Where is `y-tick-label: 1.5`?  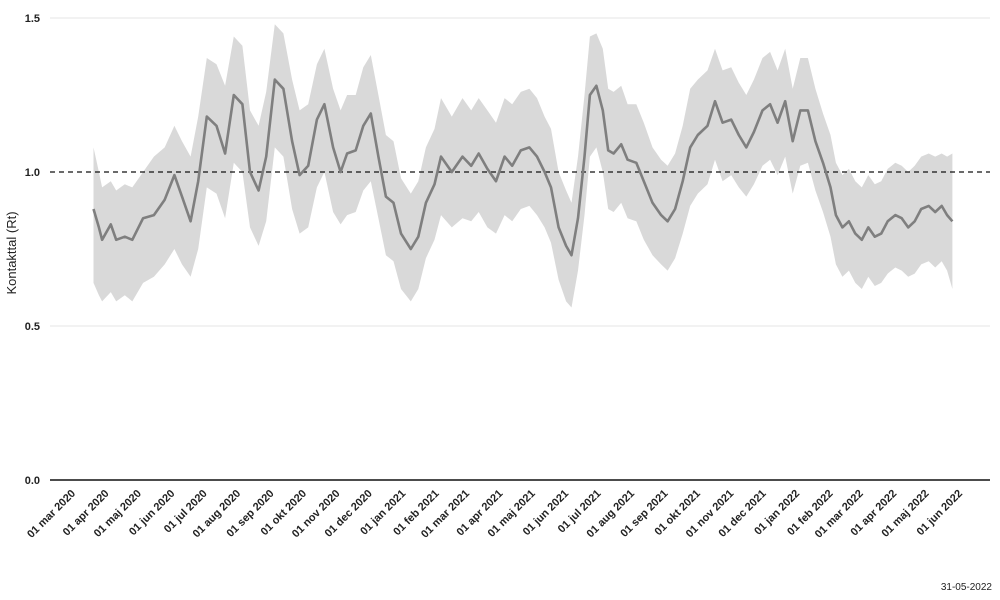
y-tick-label: 1.5 is located at coordinates (32, 19).